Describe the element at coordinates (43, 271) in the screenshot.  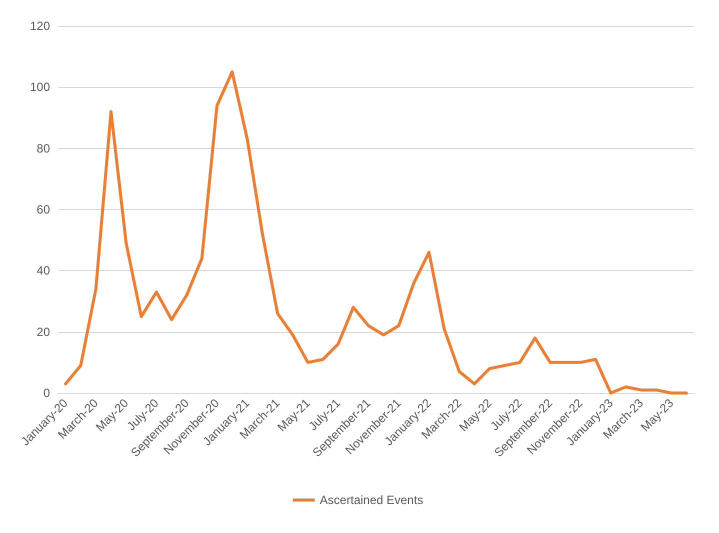
I see `y-tick-label: 40` at that location.